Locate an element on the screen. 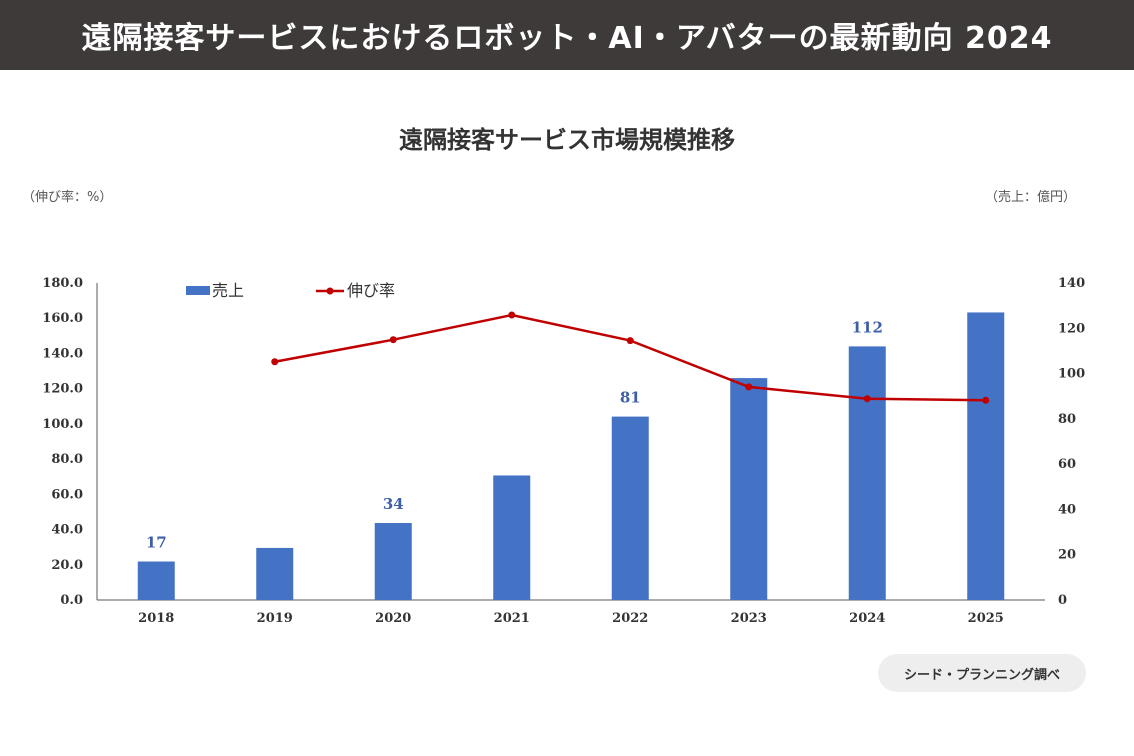 Image resolution: width=1134 pixels, height=756 pixels. right-axis-tick-label: 20 is located at coordinates (1067, 555).